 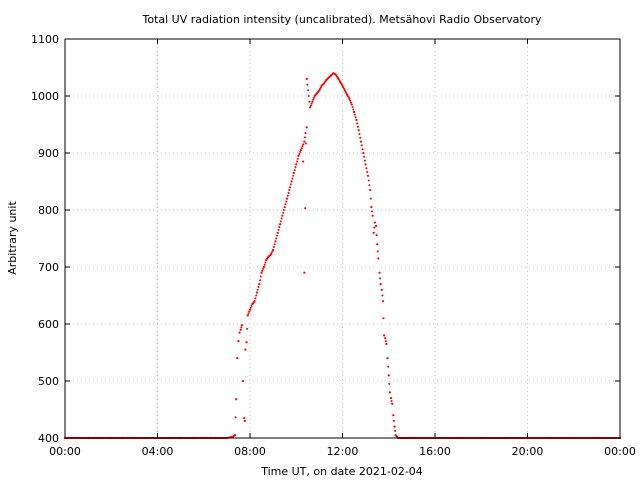 I want to click on y-tick-label: 400, so click(x=48, y=438).